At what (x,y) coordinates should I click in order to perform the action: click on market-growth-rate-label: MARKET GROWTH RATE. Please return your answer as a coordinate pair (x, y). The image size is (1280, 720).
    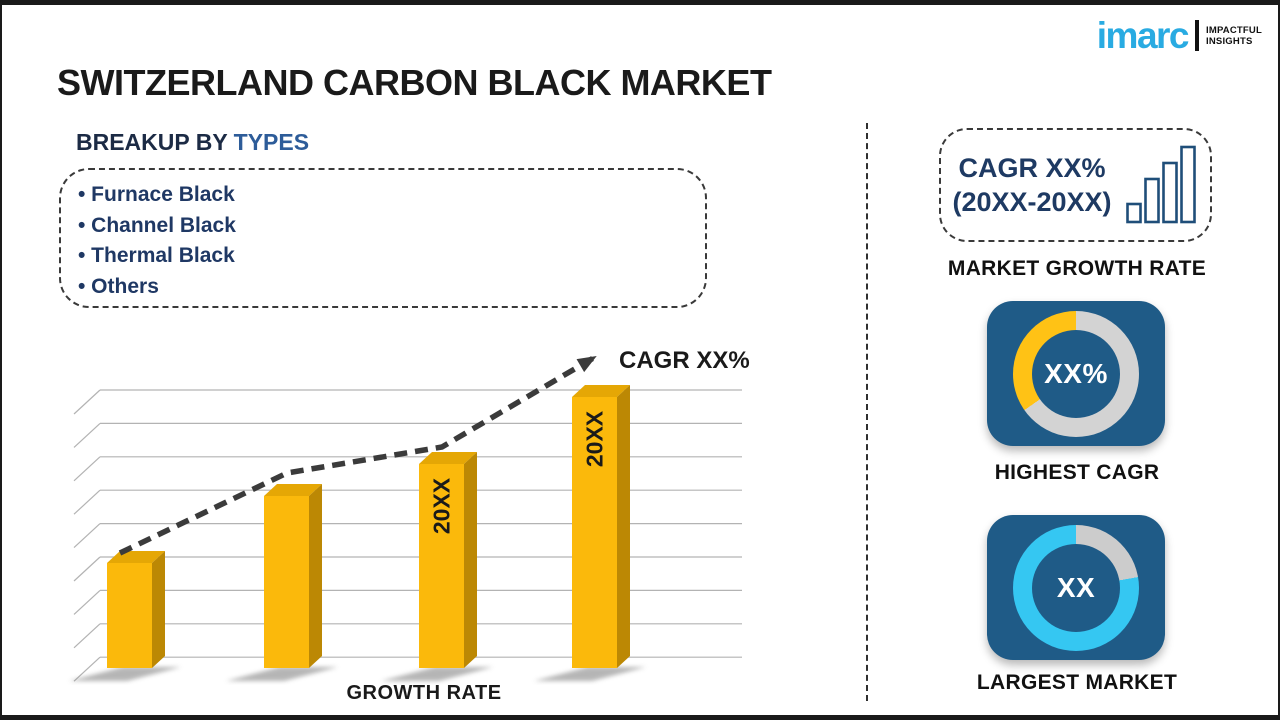
    Looking at the image, I should click on (1077, 268).